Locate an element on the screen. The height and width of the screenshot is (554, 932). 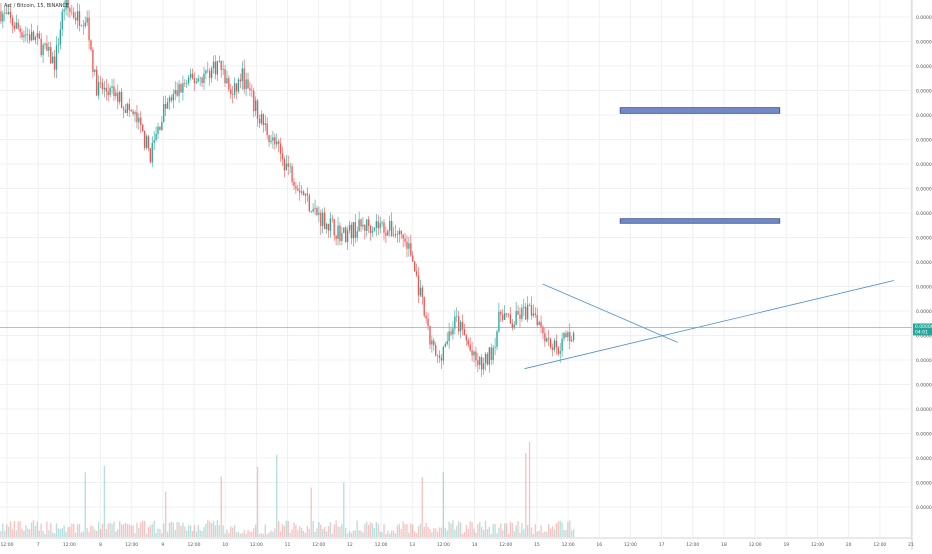
time-tick-label: 7 is located at coordinates (38, 545).